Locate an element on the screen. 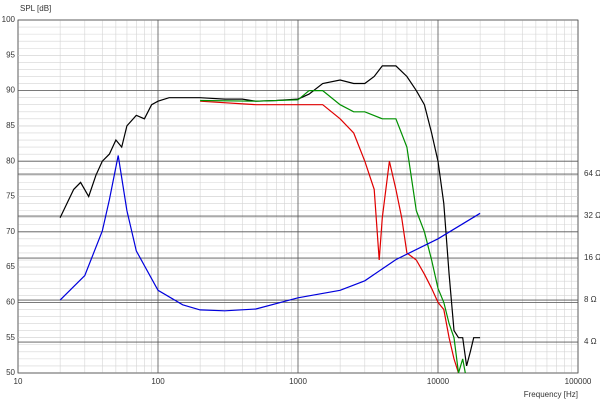 The width and height of the screenshot is (600, 401). y-tick-label: 80 is located at coordinates (10, 160).